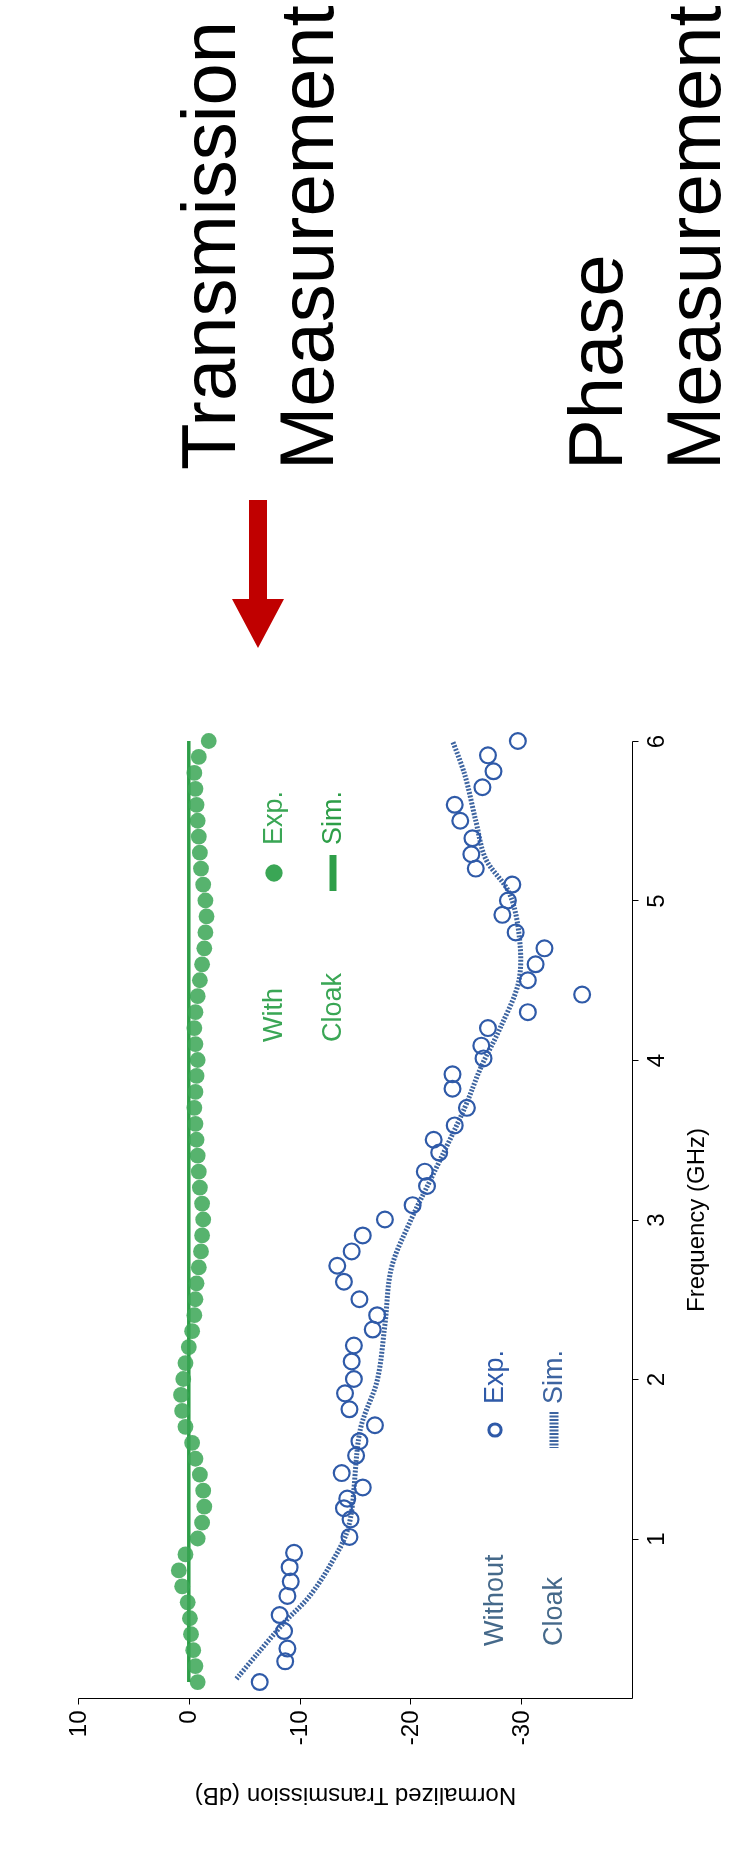 The height and width of the screenshot is (1851, 738). Describe the element at coordinates (77, 1724) in the screenshot. I see `x-tick-label: 10` at that location.